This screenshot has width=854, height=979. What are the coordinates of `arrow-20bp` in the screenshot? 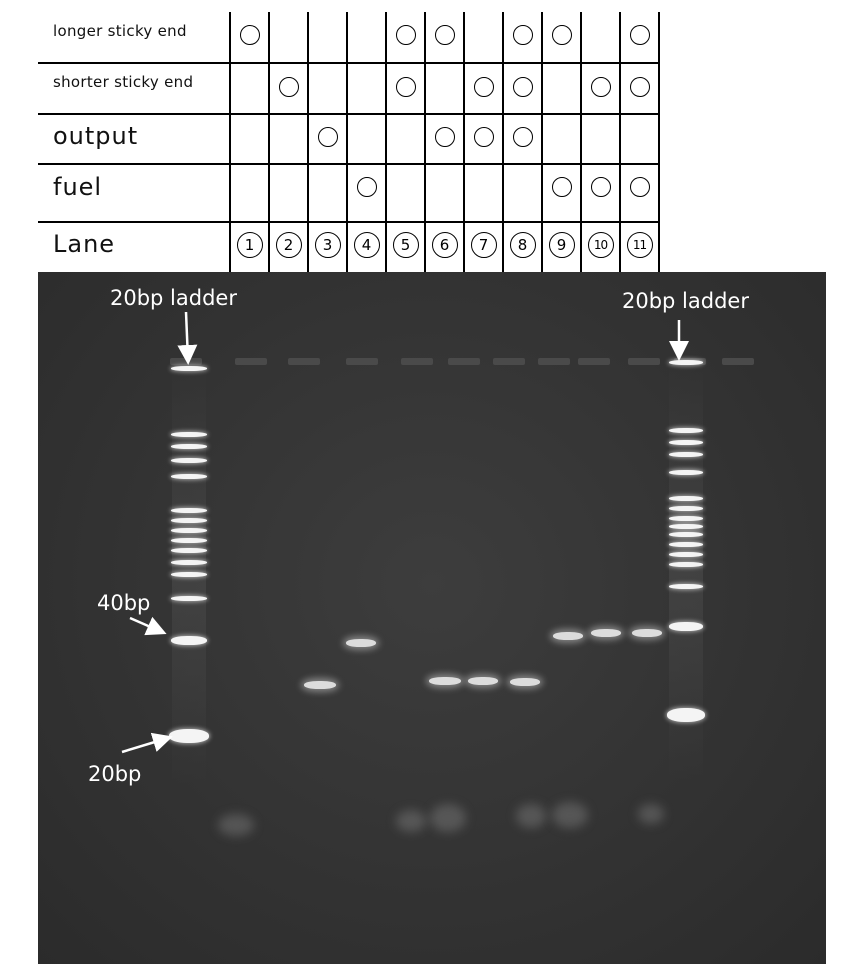 It's located at (147, 743).